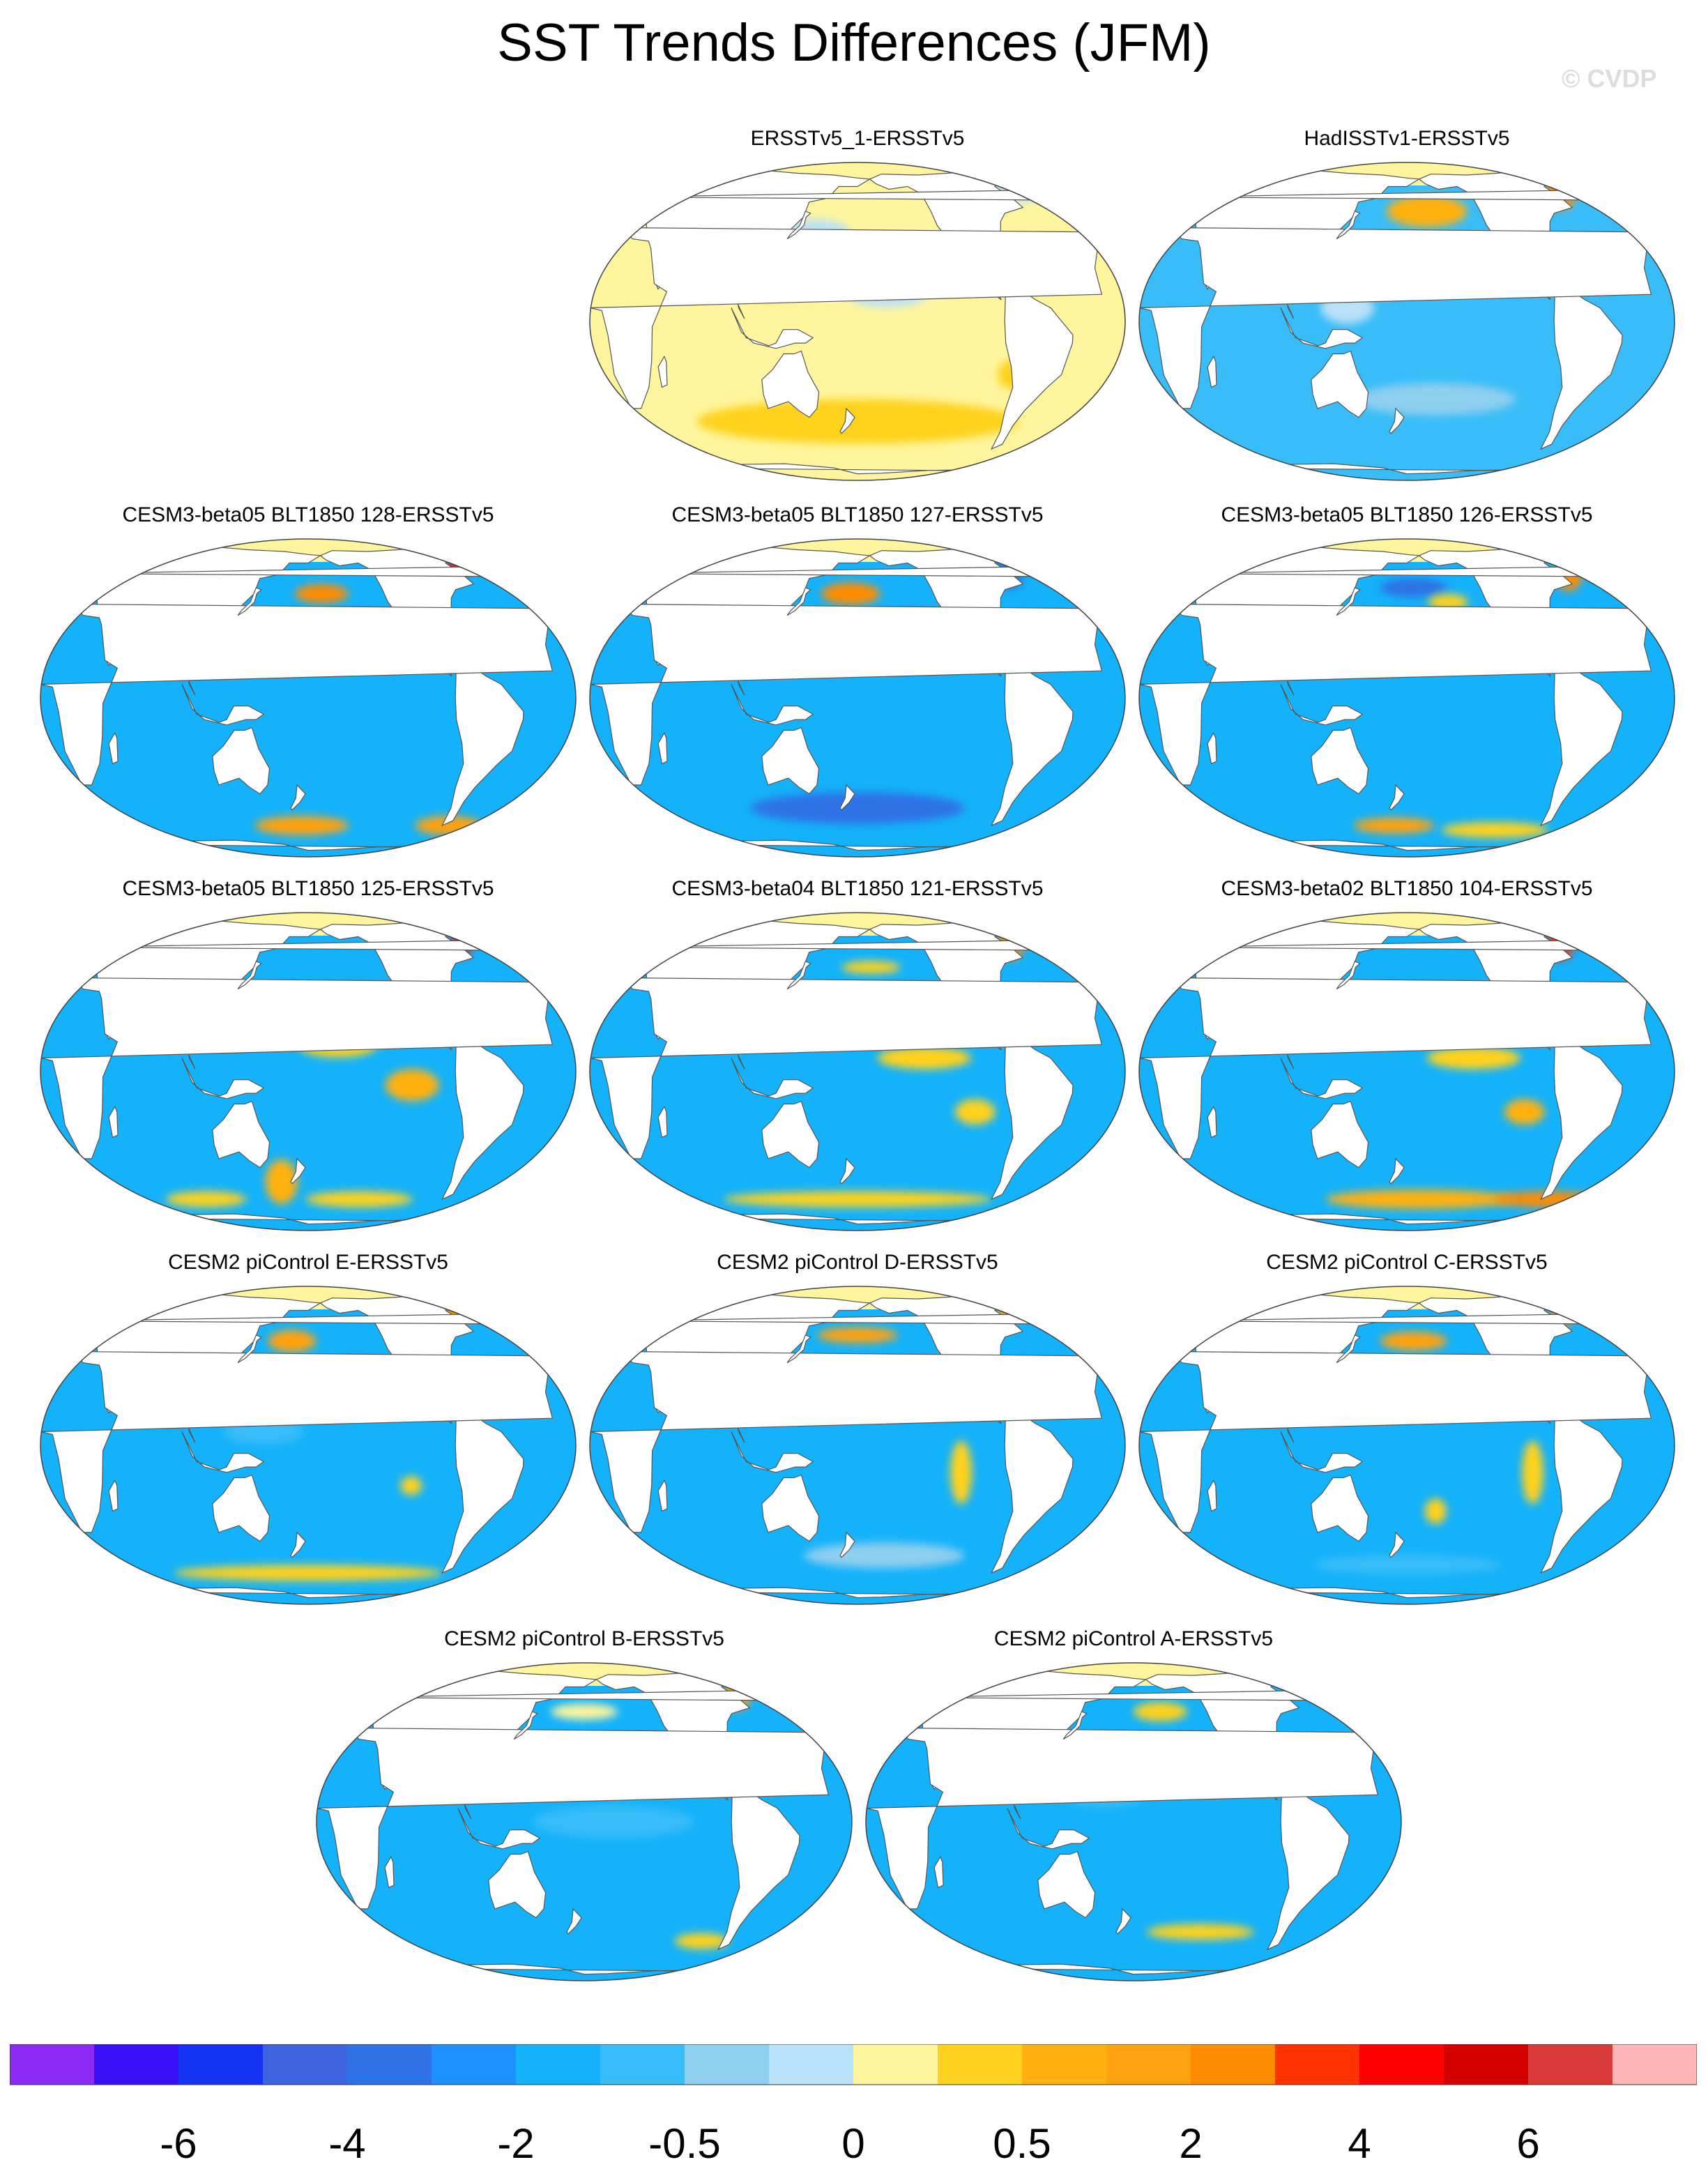 Image resolution: width=1708 pixels, height=2169 pixels. Describe the element at coordinates (857, 889) in the screenshot. I see `panel-title: CESM3-beta04 BLT1850 121-ERSSTv5` at that location.